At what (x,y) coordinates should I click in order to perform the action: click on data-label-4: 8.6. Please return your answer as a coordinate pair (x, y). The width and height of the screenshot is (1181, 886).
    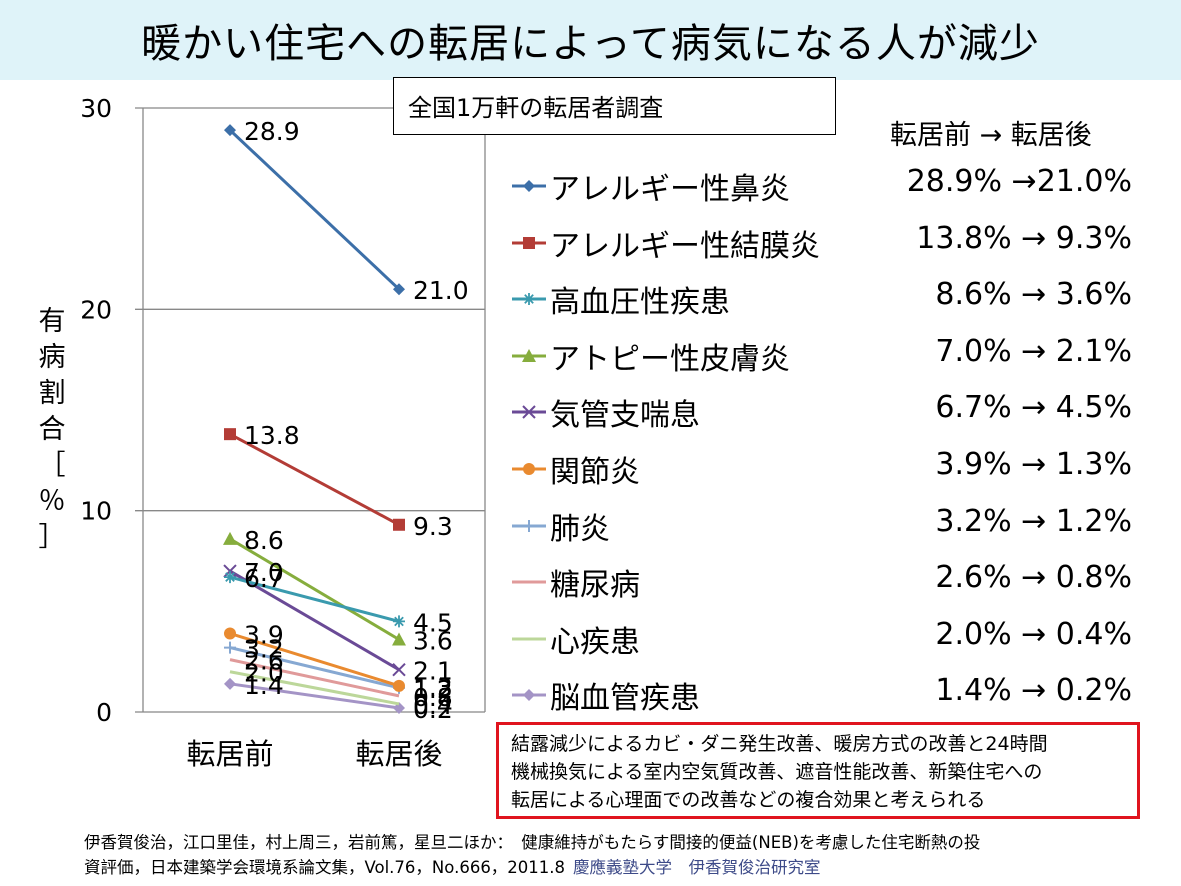
    Looking at the image, I should click on (264, 540).